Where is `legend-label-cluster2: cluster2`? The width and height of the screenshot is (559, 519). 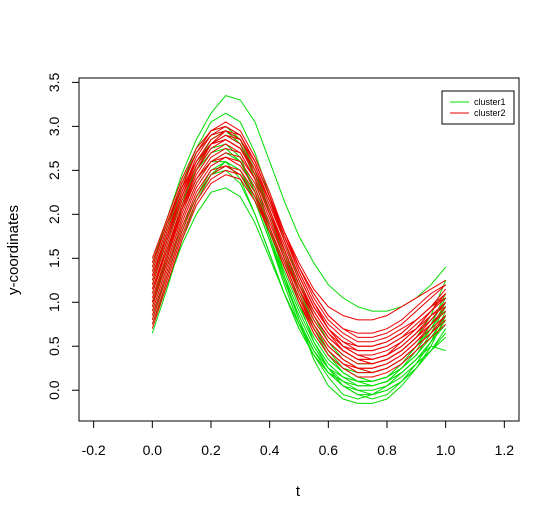
legend-label-cluster2: cluster2 is located at coordinates (490, 113).